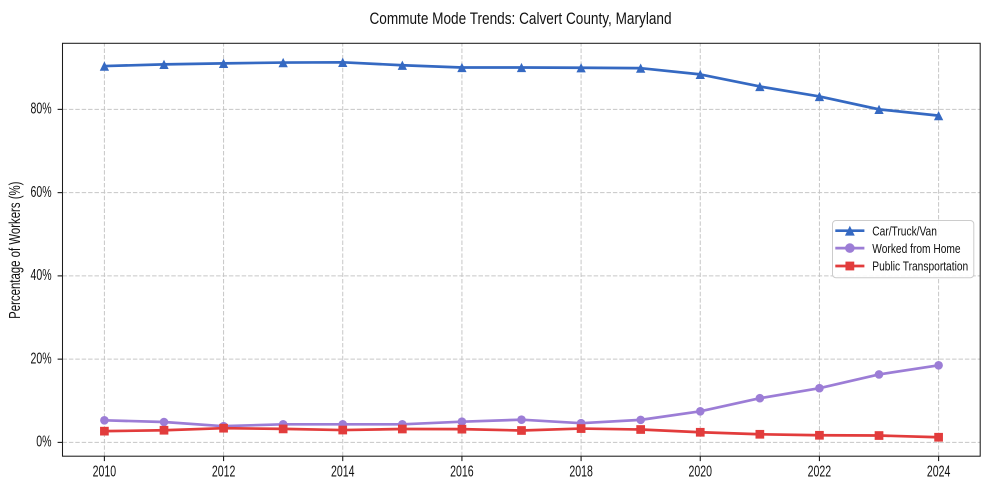 The height and width of the screenshot is (490, 990). I want to click on svg-text: 2016, so click(462, 472).